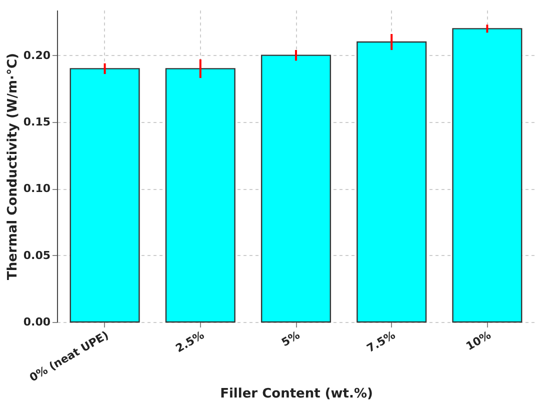 The width and height of the screenshot is (551, 418). I want to click on y-tick-label: 0.10, so click(37, 189).